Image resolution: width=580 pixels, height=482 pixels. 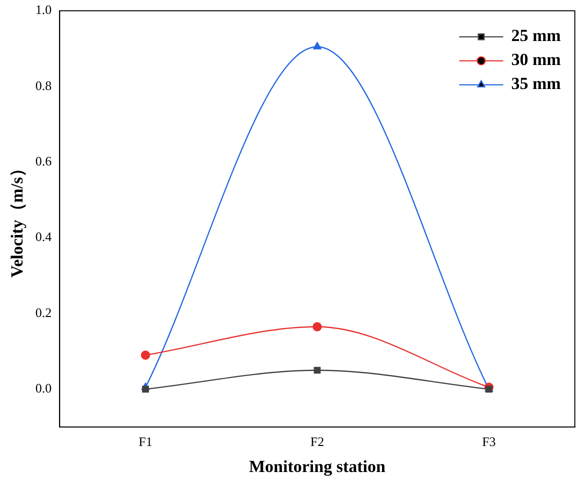 What do you see at coordinates (536, 36) in the screenshot?
I see `legend-label: 25 mm` at bounding box center [536, 36].